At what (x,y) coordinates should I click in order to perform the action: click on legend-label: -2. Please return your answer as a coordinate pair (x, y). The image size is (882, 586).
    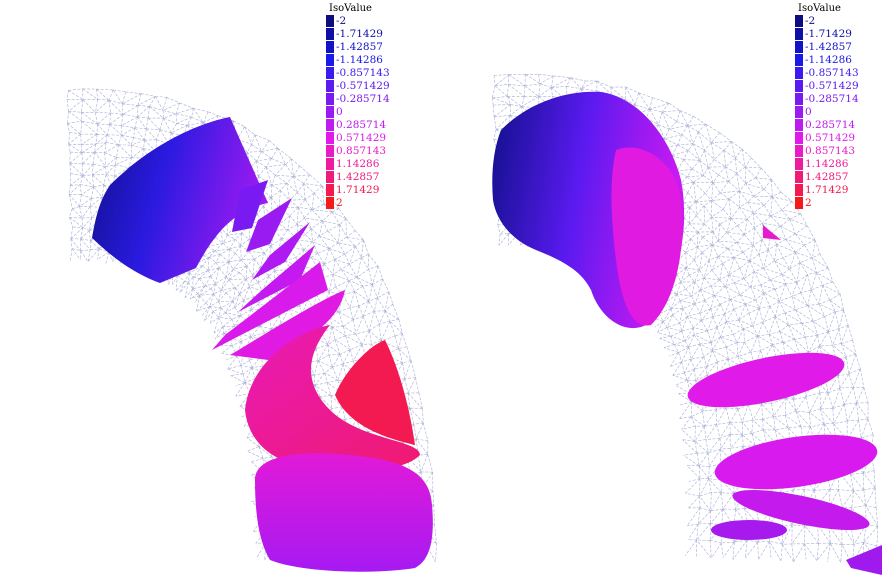
    Looking at the image, I should click on (810, 20).